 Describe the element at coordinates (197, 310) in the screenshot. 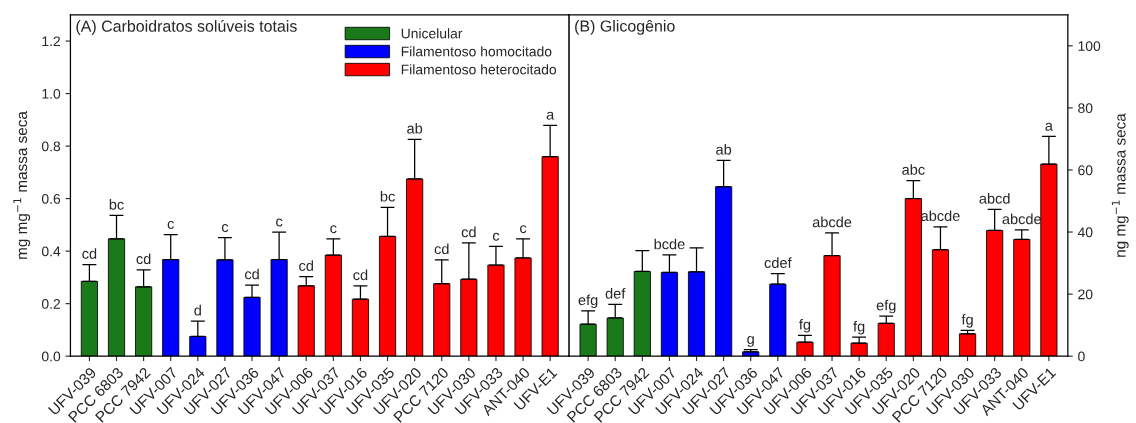

I see `annotation: d` at that location.